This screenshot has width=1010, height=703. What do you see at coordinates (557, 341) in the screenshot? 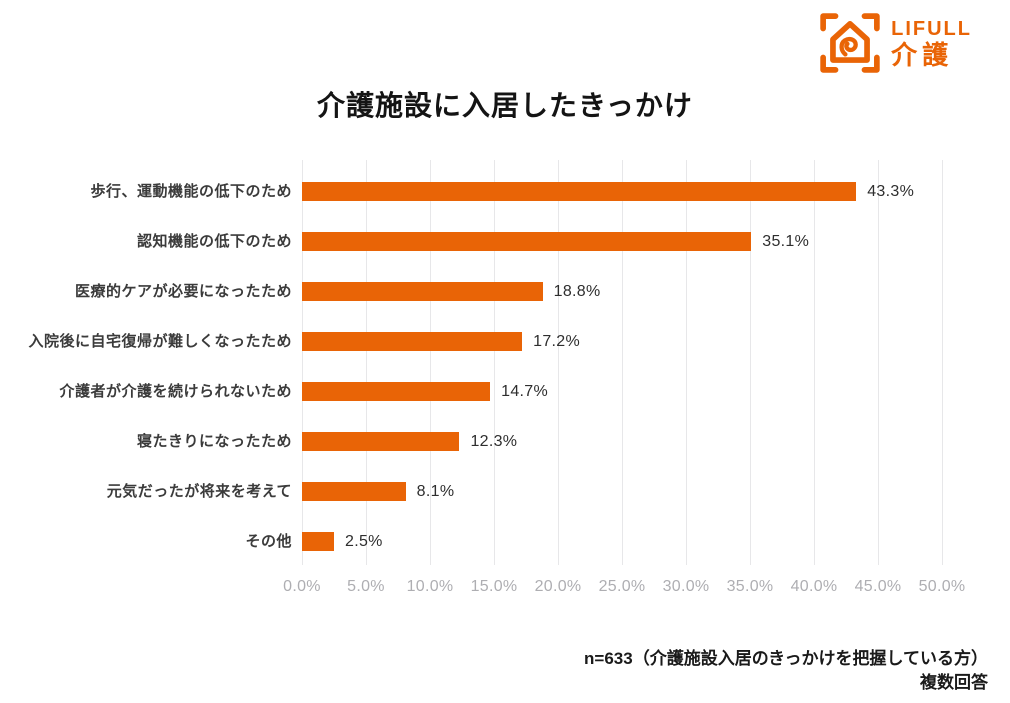
I see `value-label: 17.2%` at bounding box center [557, 341].